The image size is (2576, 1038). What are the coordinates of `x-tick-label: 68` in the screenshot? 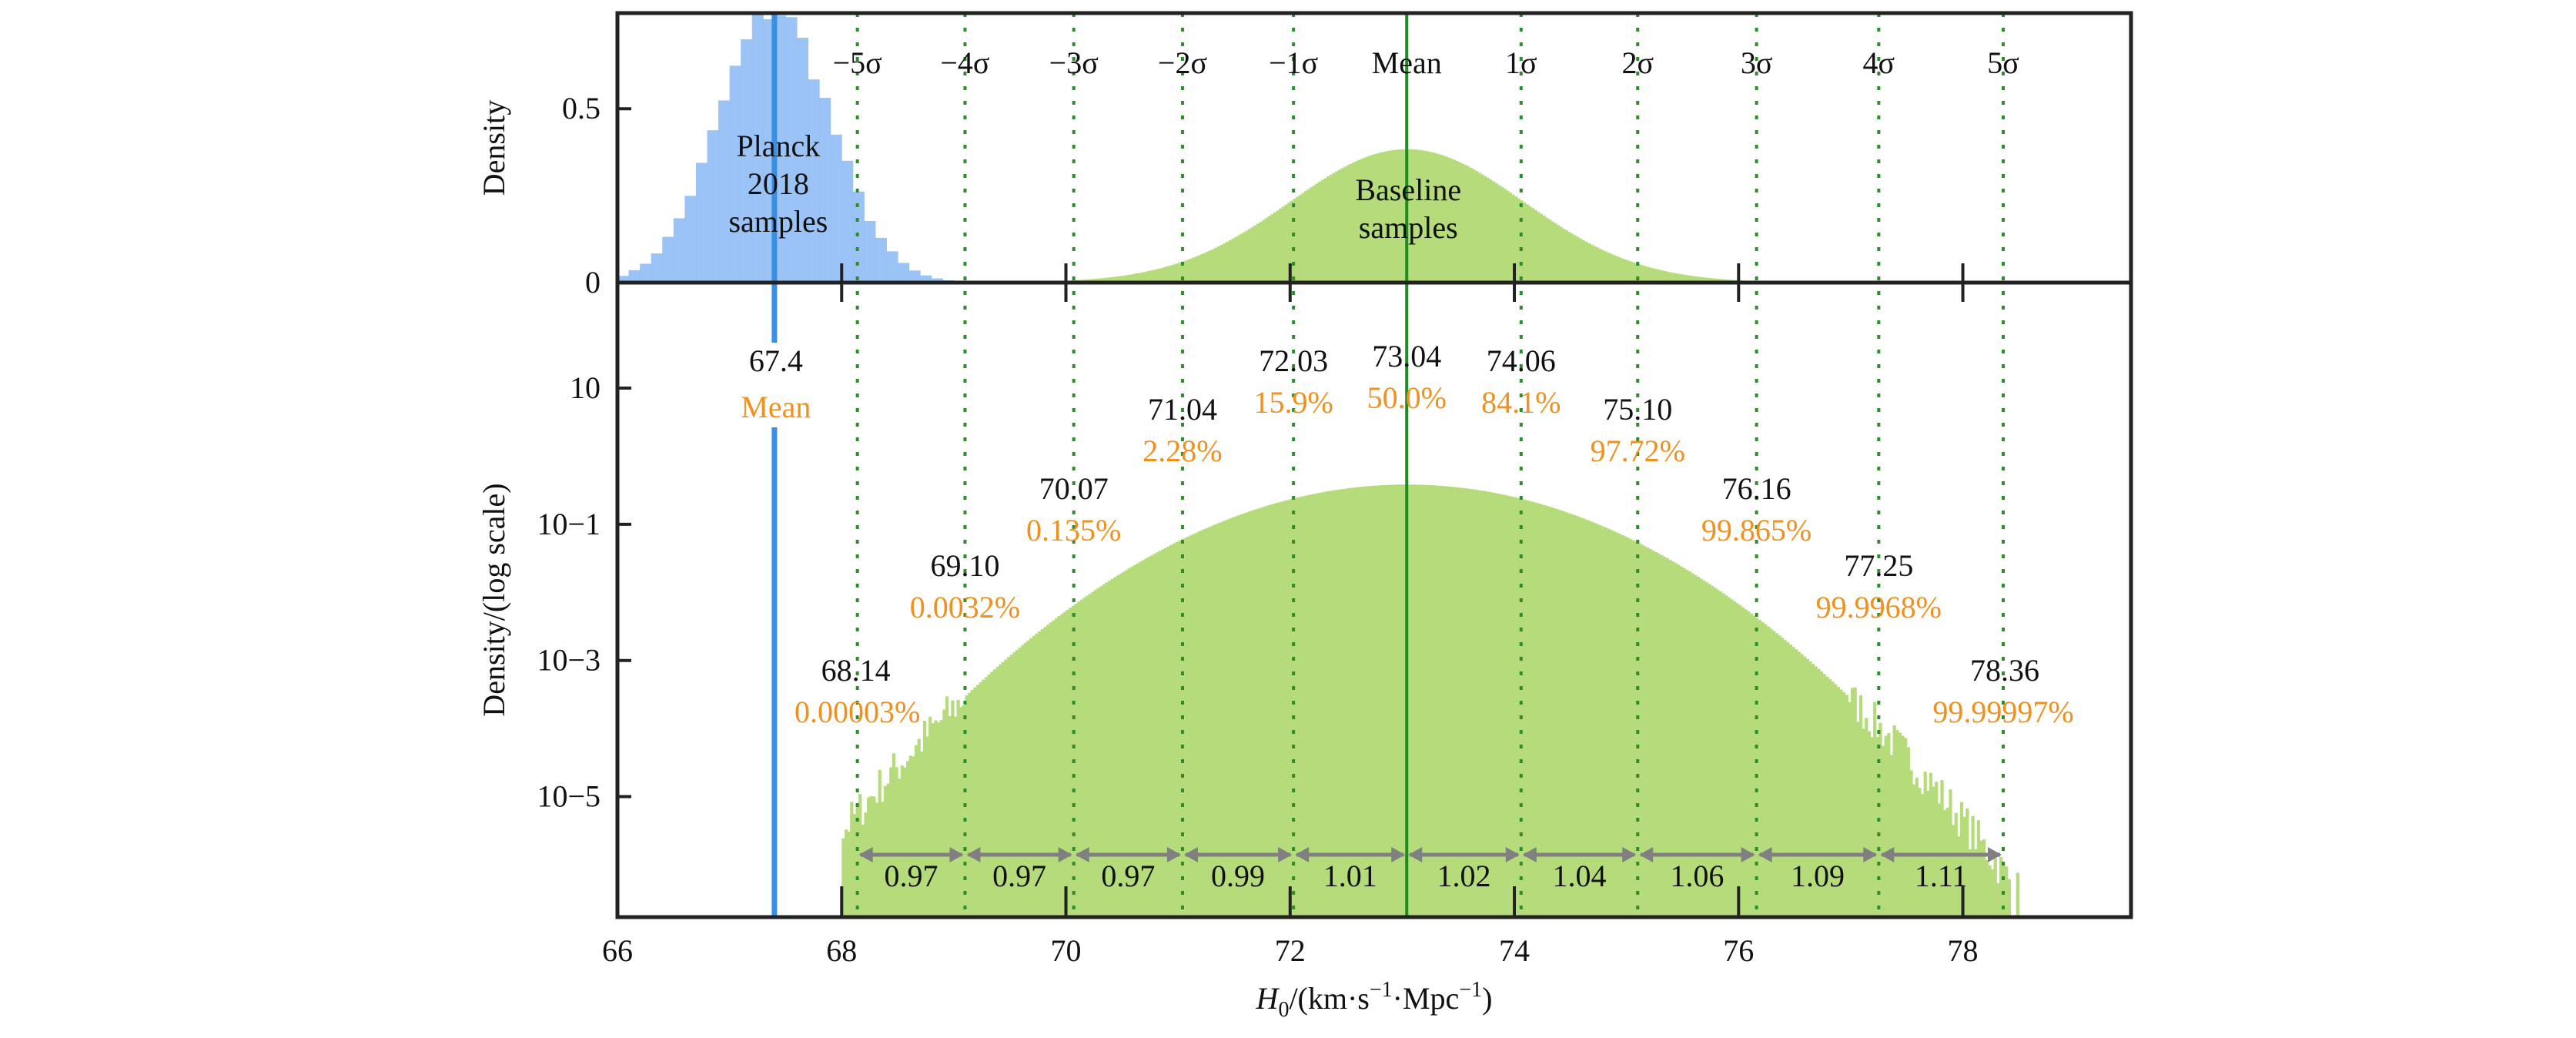 It's located at (841, 950).